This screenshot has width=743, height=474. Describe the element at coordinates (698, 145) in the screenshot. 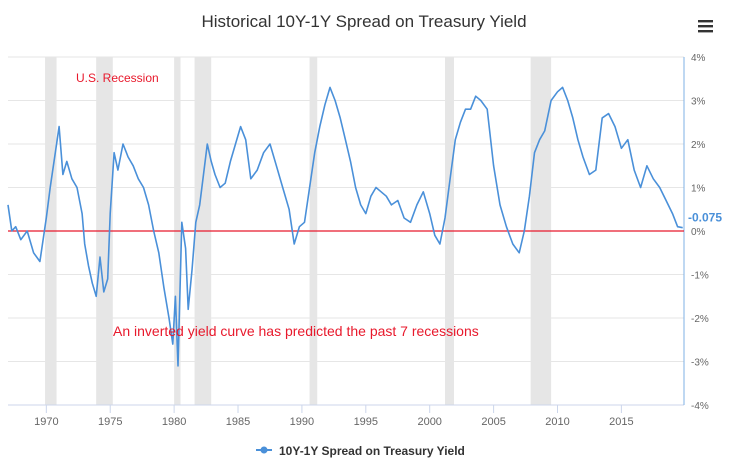

I see `y-tick-label: 2%` at that location.